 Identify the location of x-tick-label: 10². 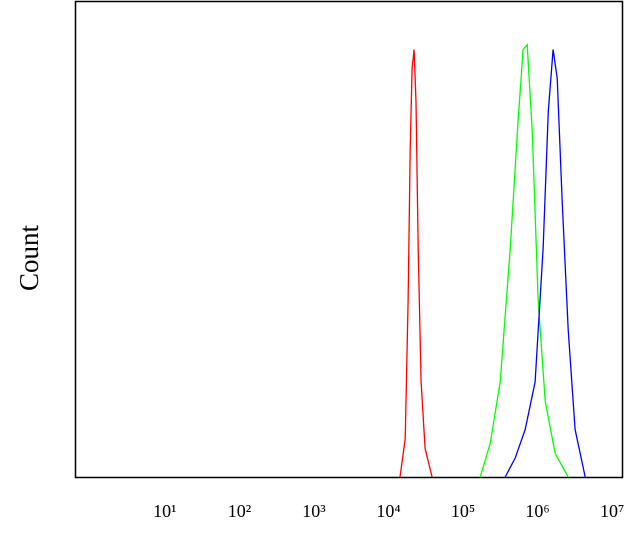
(239, 511).